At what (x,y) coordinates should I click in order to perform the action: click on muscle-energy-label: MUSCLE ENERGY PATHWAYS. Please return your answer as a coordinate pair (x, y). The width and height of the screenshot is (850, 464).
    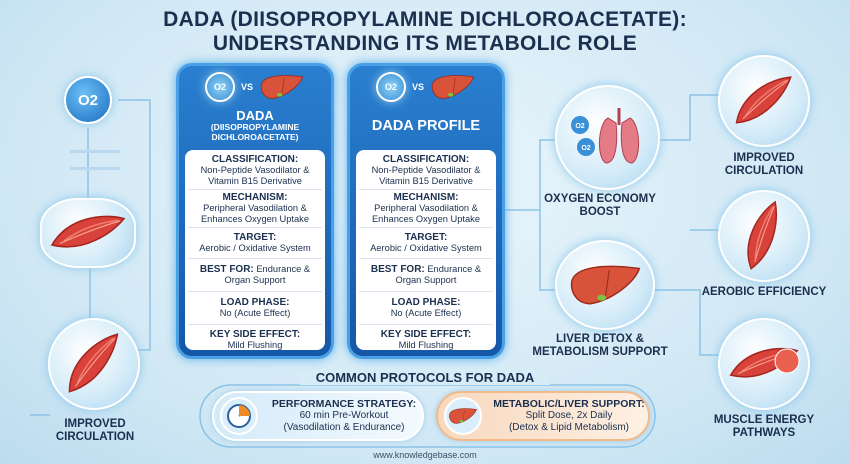
    Looking at the image, I should click on (764, 426).